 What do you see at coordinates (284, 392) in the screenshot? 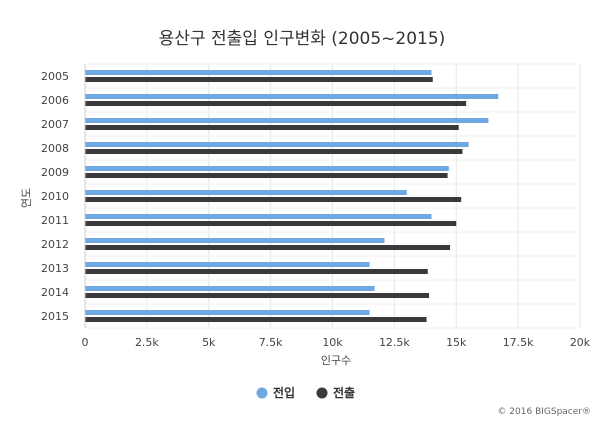
I see `legend-label: 전입` at bounding box center [284, 392].